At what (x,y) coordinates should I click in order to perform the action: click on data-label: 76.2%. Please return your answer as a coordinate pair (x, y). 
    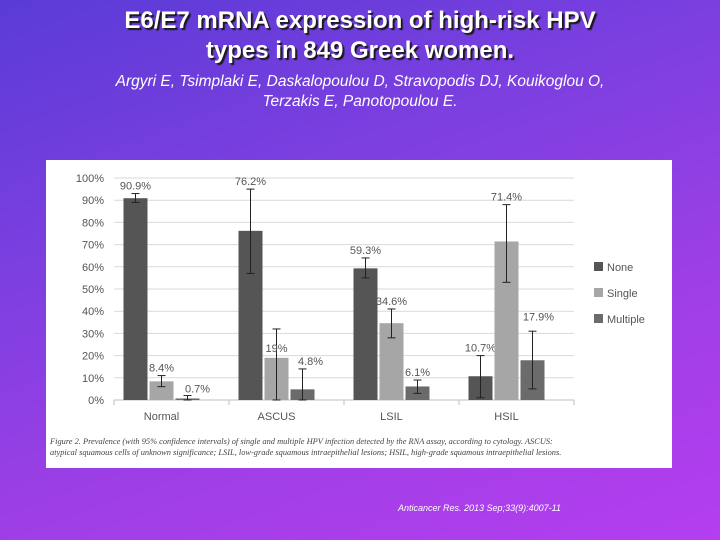
    Looking at the image, I should click on (250, 182).